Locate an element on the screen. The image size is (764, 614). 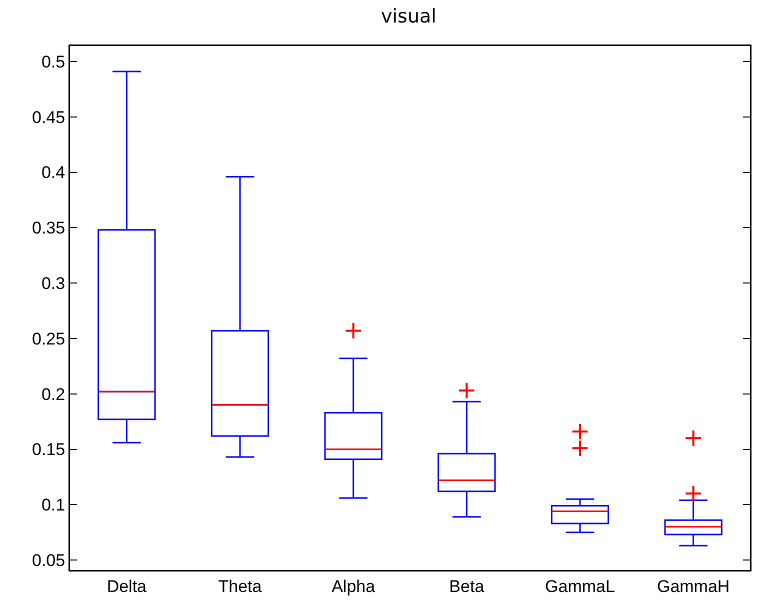
y-tick-label: 0.15 is located at coordinates (49, 450).